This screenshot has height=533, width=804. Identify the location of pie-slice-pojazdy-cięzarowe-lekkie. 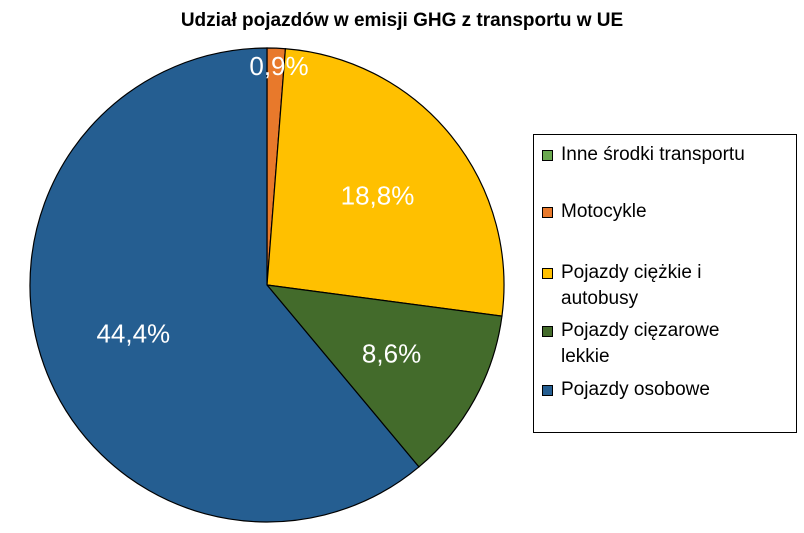
(384, 376).